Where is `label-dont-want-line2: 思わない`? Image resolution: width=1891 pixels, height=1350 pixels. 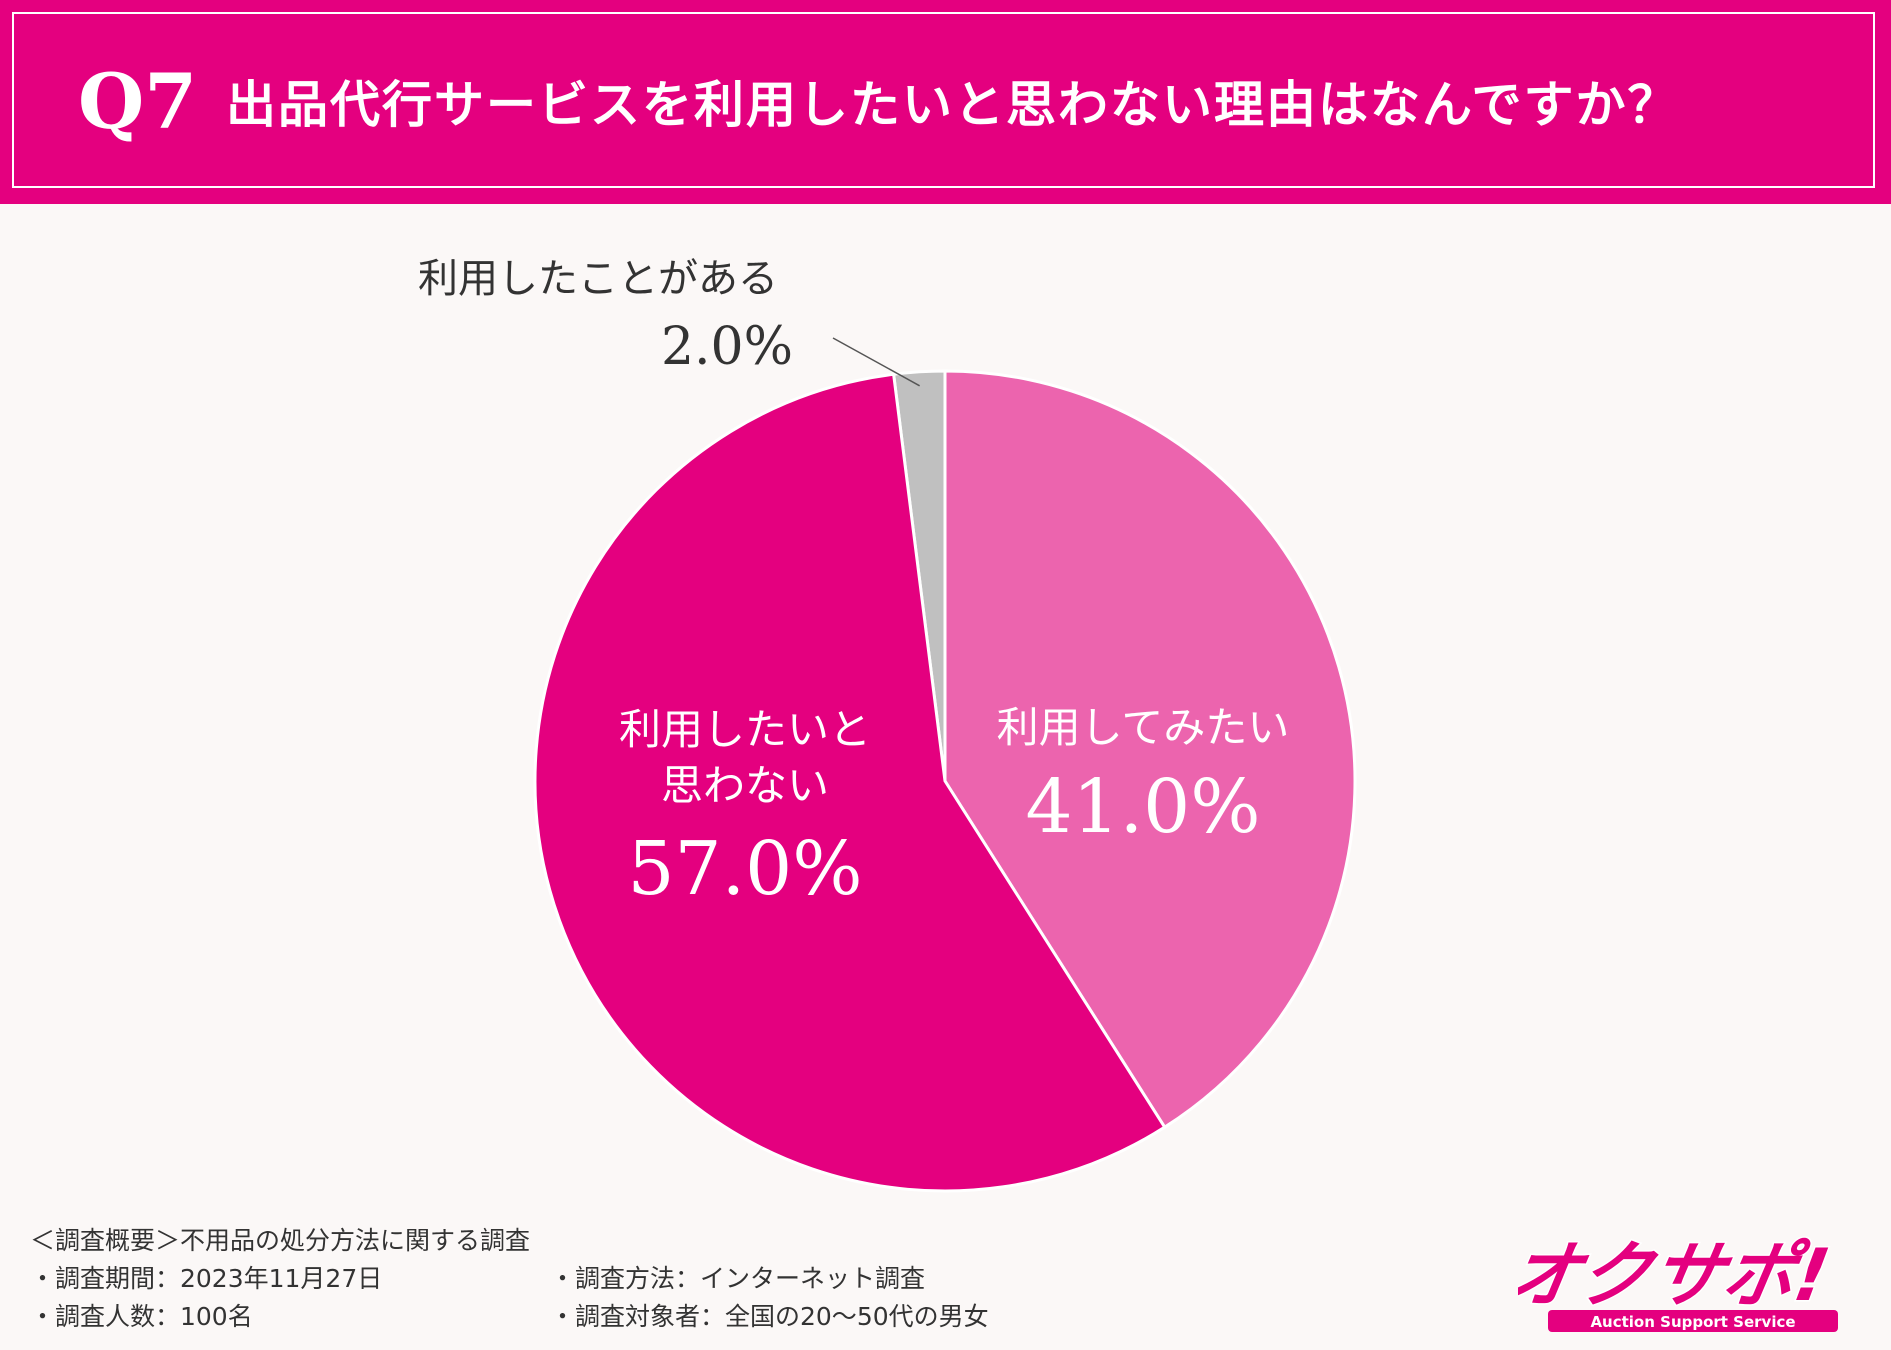
label-dont-want-line2: 思わない is located at coordinates (745, 785).